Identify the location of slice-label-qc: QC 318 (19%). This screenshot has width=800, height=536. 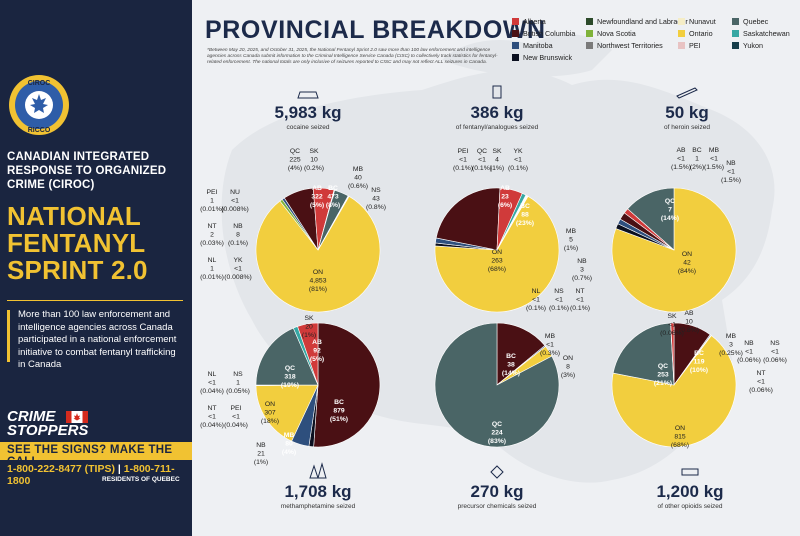
(290, 377).